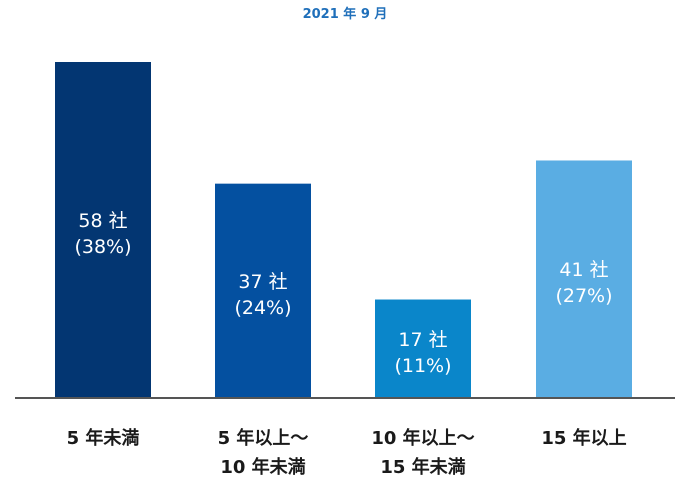  Describe the element at coordinates (262, 282) in the screenshot. I see `bar-value-label-2: 37 社` at that location.